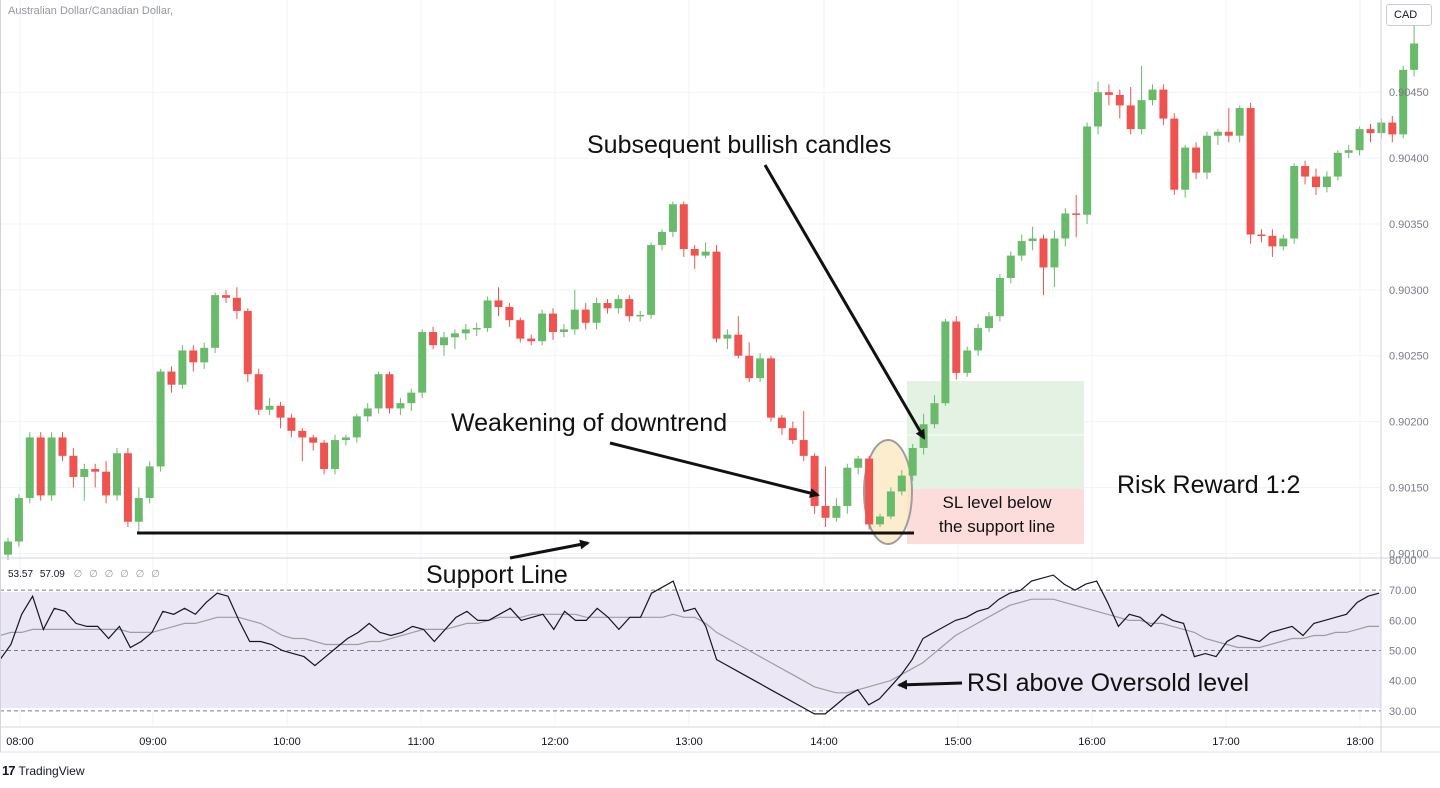 This screenshot has width=1440, height=788. I want to click on annotation-rsi-oversold: RSI above Oversold level, so click(1108, 683).